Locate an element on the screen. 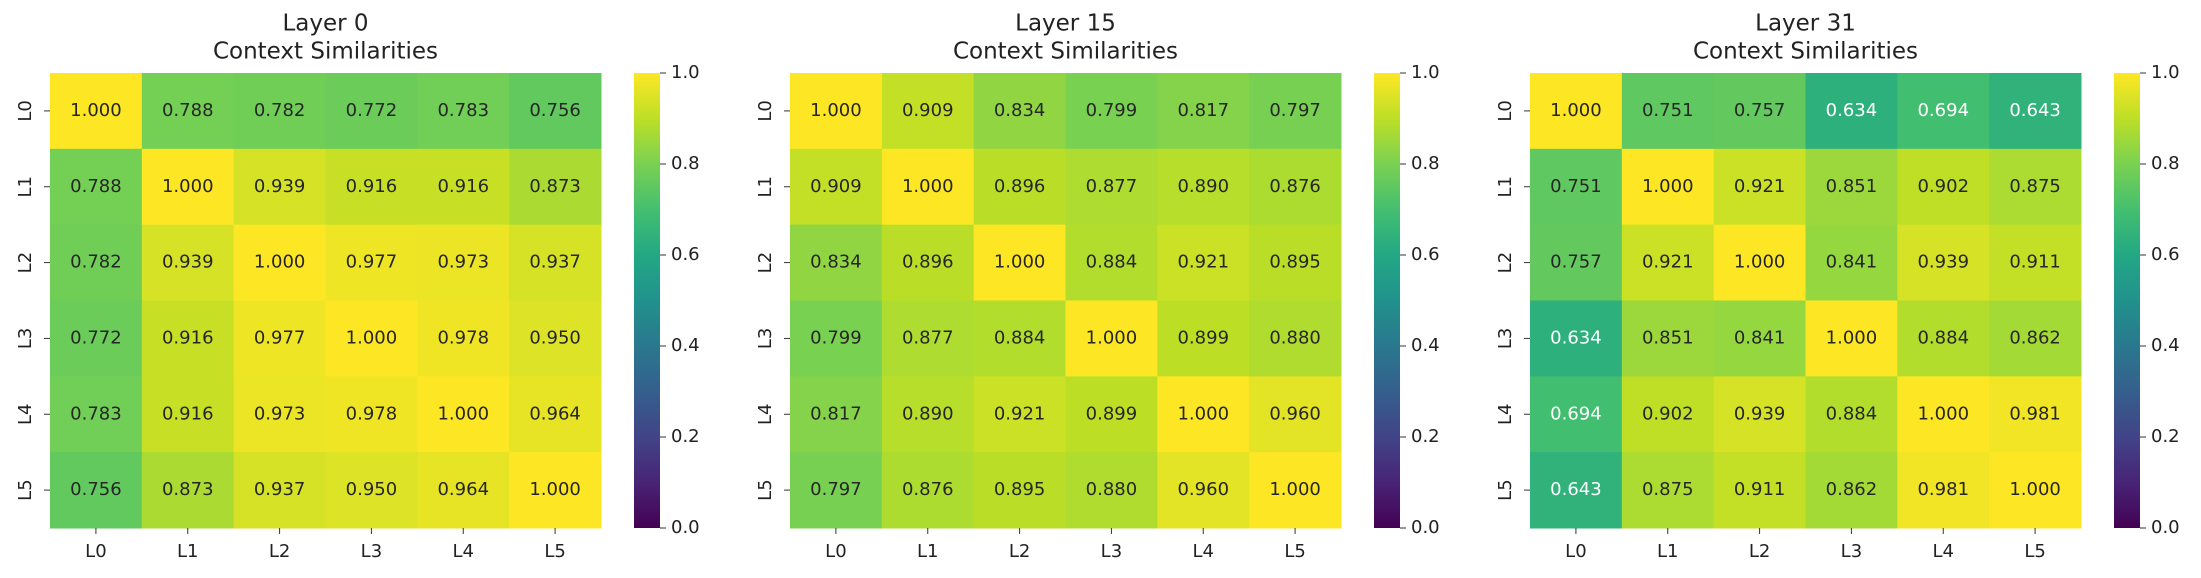  cell-label: 0.751 is located at coordinates (1576, 186).